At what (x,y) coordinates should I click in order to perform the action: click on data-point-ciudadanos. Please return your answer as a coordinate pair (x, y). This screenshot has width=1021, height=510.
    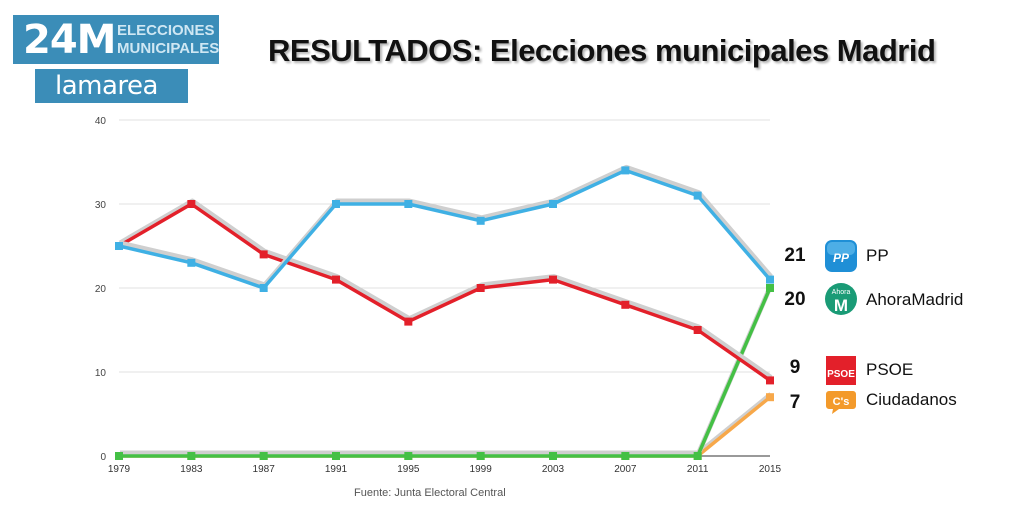
    Looking at the image, I should click on (770, 397).